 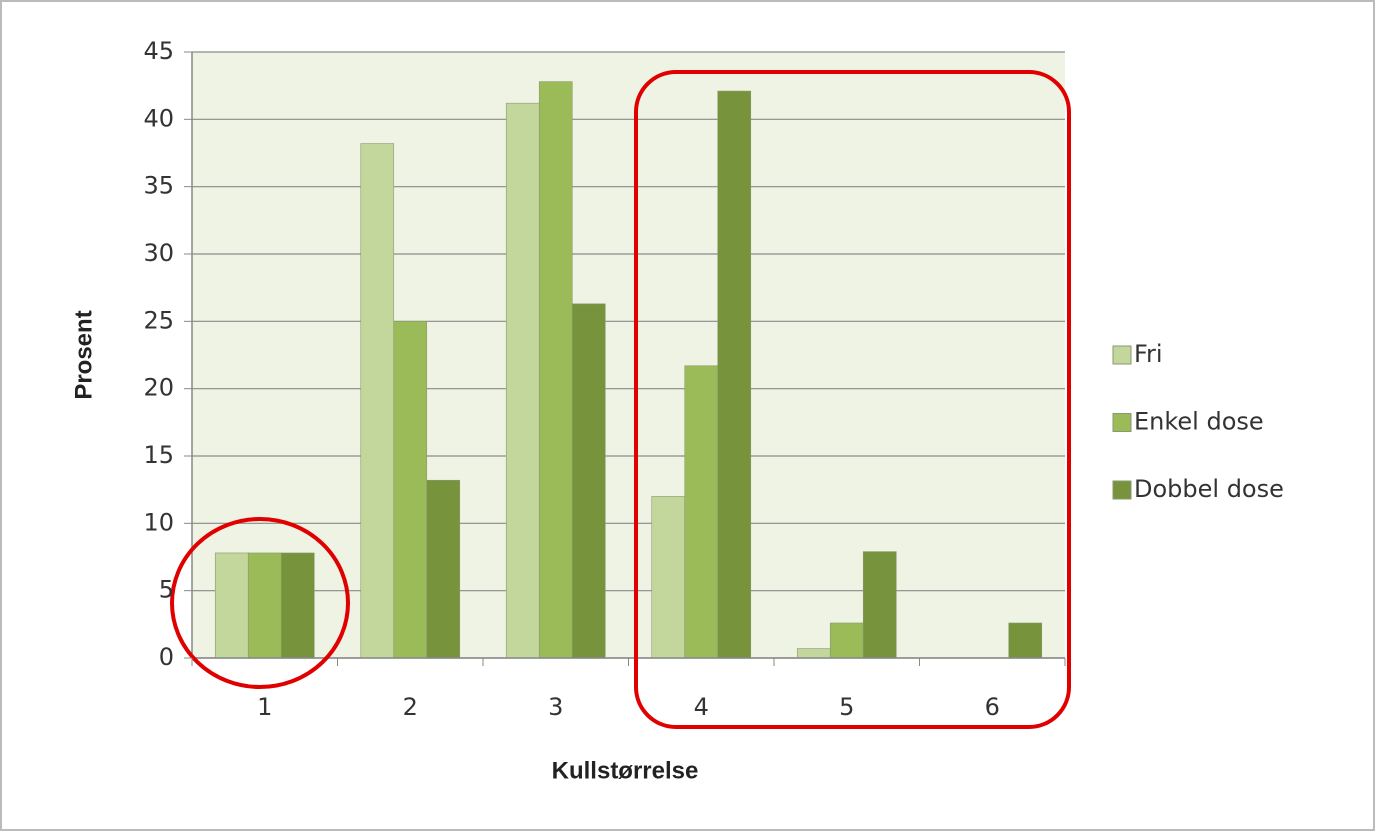 What do you see at coordinates (410, 707) in the screenshot?
I see `x-tick-label: 2` at bounding box center [410, 707].